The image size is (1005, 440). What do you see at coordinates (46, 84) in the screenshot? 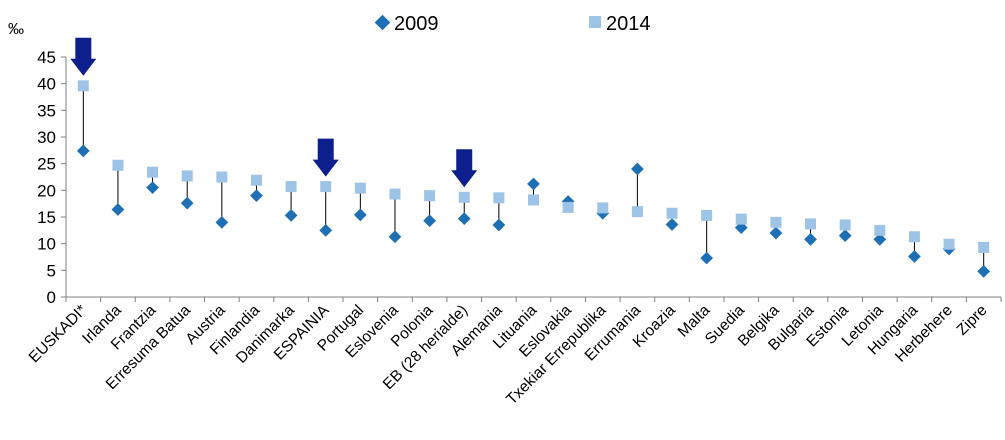
I see `y-tick-label: 40` at bounding box center [46, 84].